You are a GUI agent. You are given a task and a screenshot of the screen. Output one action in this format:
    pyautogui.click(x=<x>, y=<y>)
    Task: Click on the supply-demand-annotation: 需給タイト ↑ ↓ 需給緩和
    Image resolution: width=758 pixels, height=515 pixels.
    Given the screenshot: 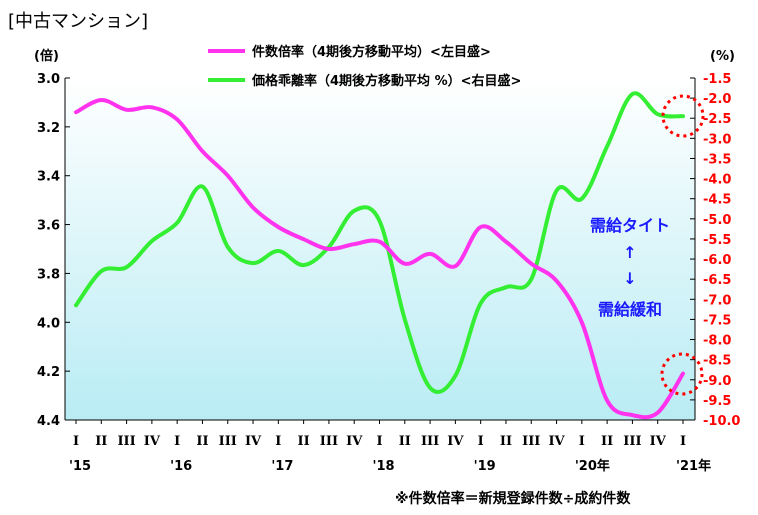 What is the action you would take?
    pyautogui.click(x=630, y=267)
    